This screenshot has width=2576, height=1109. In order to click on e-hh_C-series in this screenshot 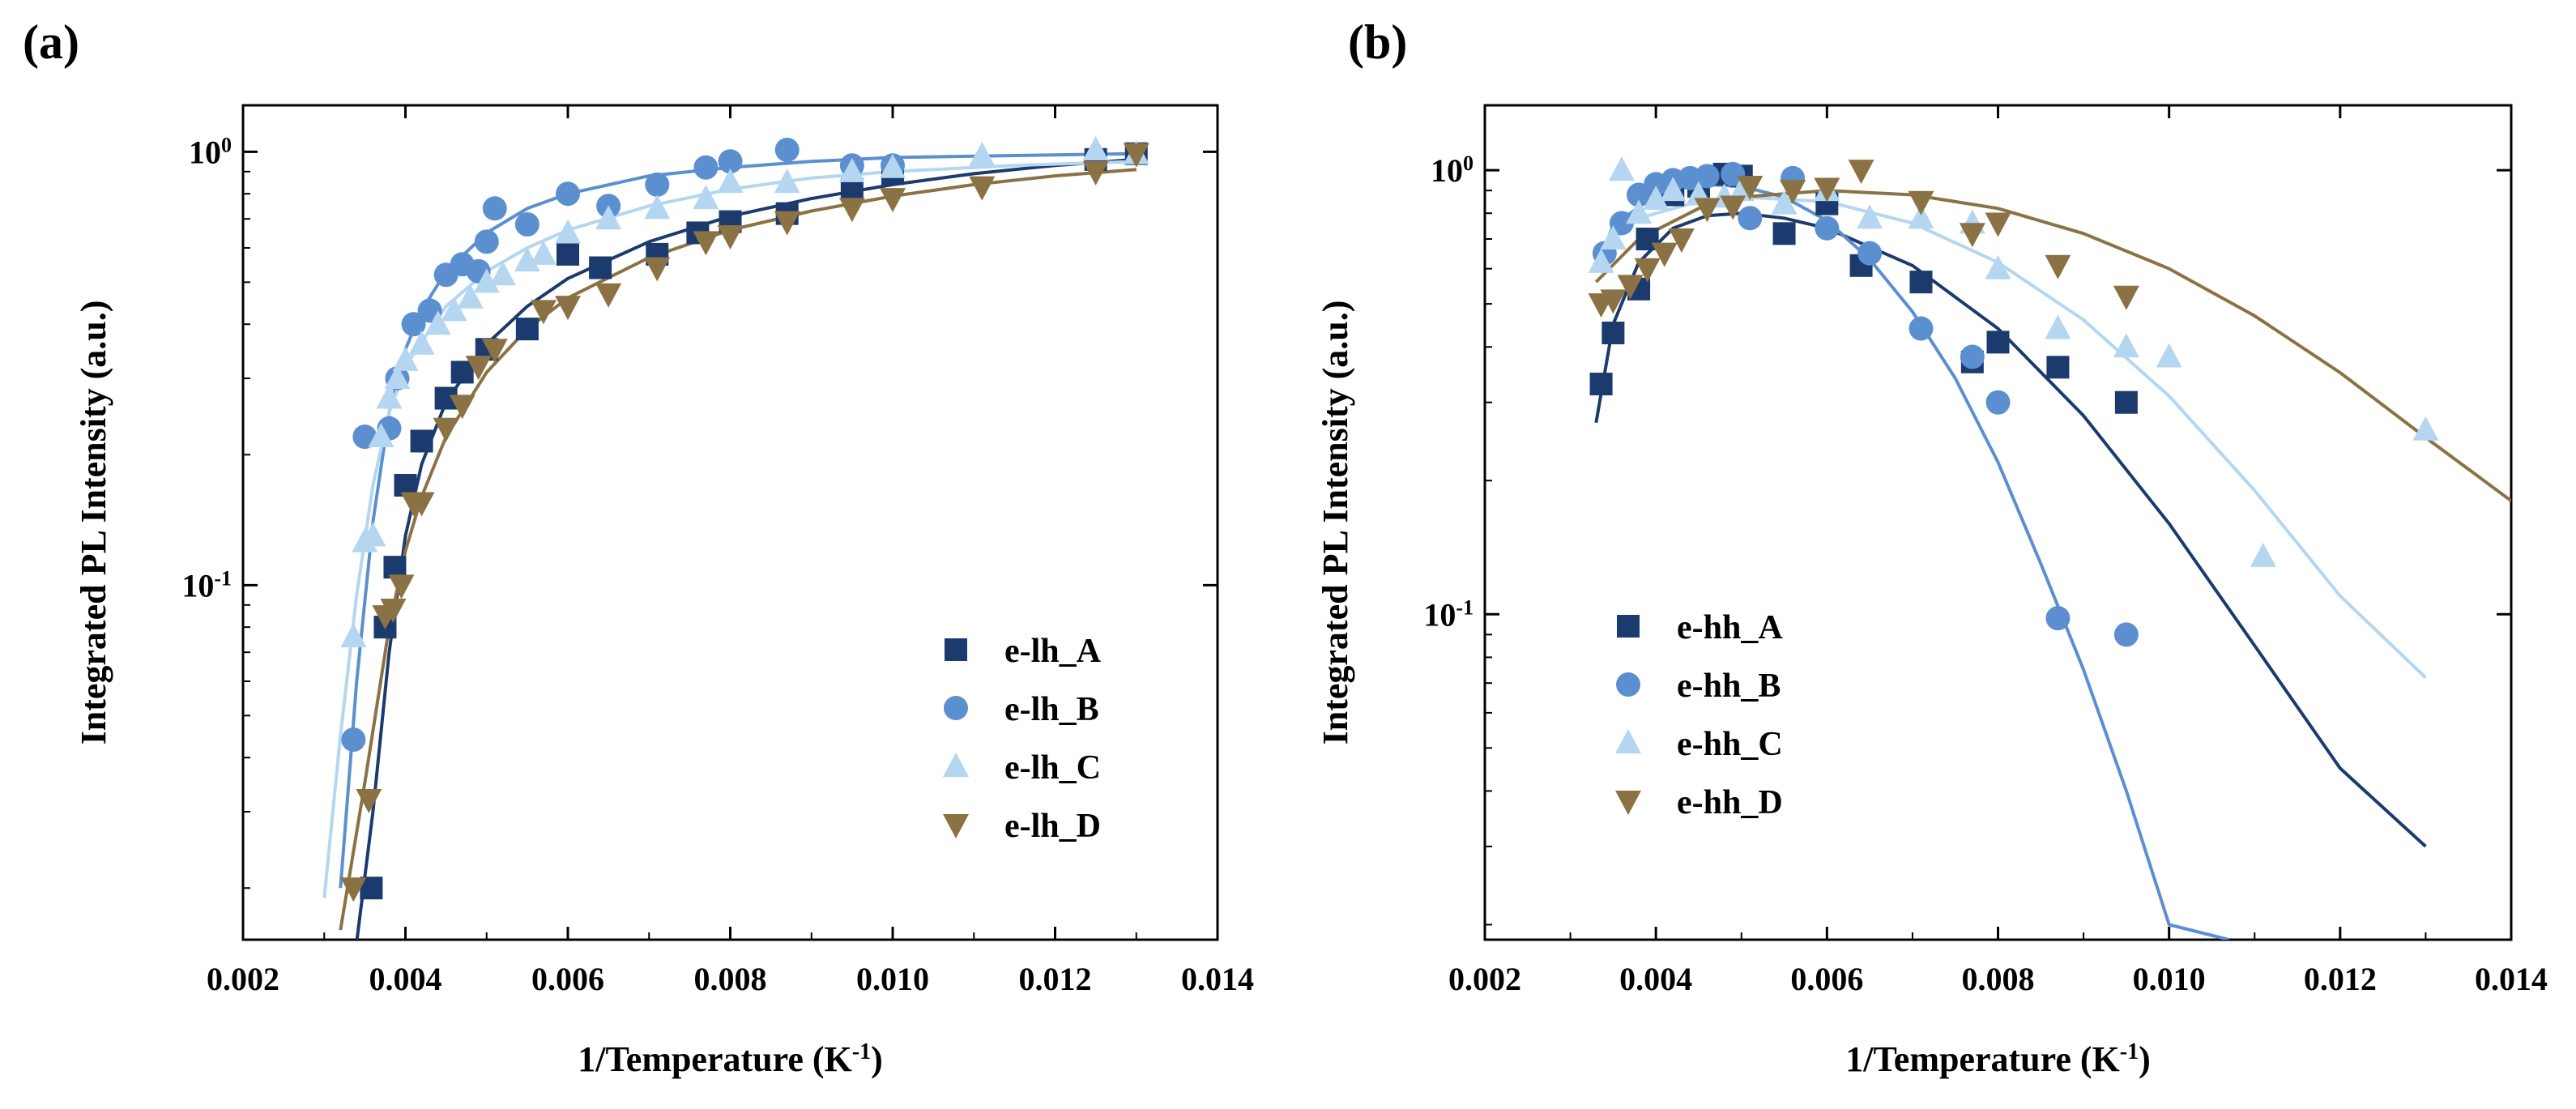, I will do `click(2013, 361)`.